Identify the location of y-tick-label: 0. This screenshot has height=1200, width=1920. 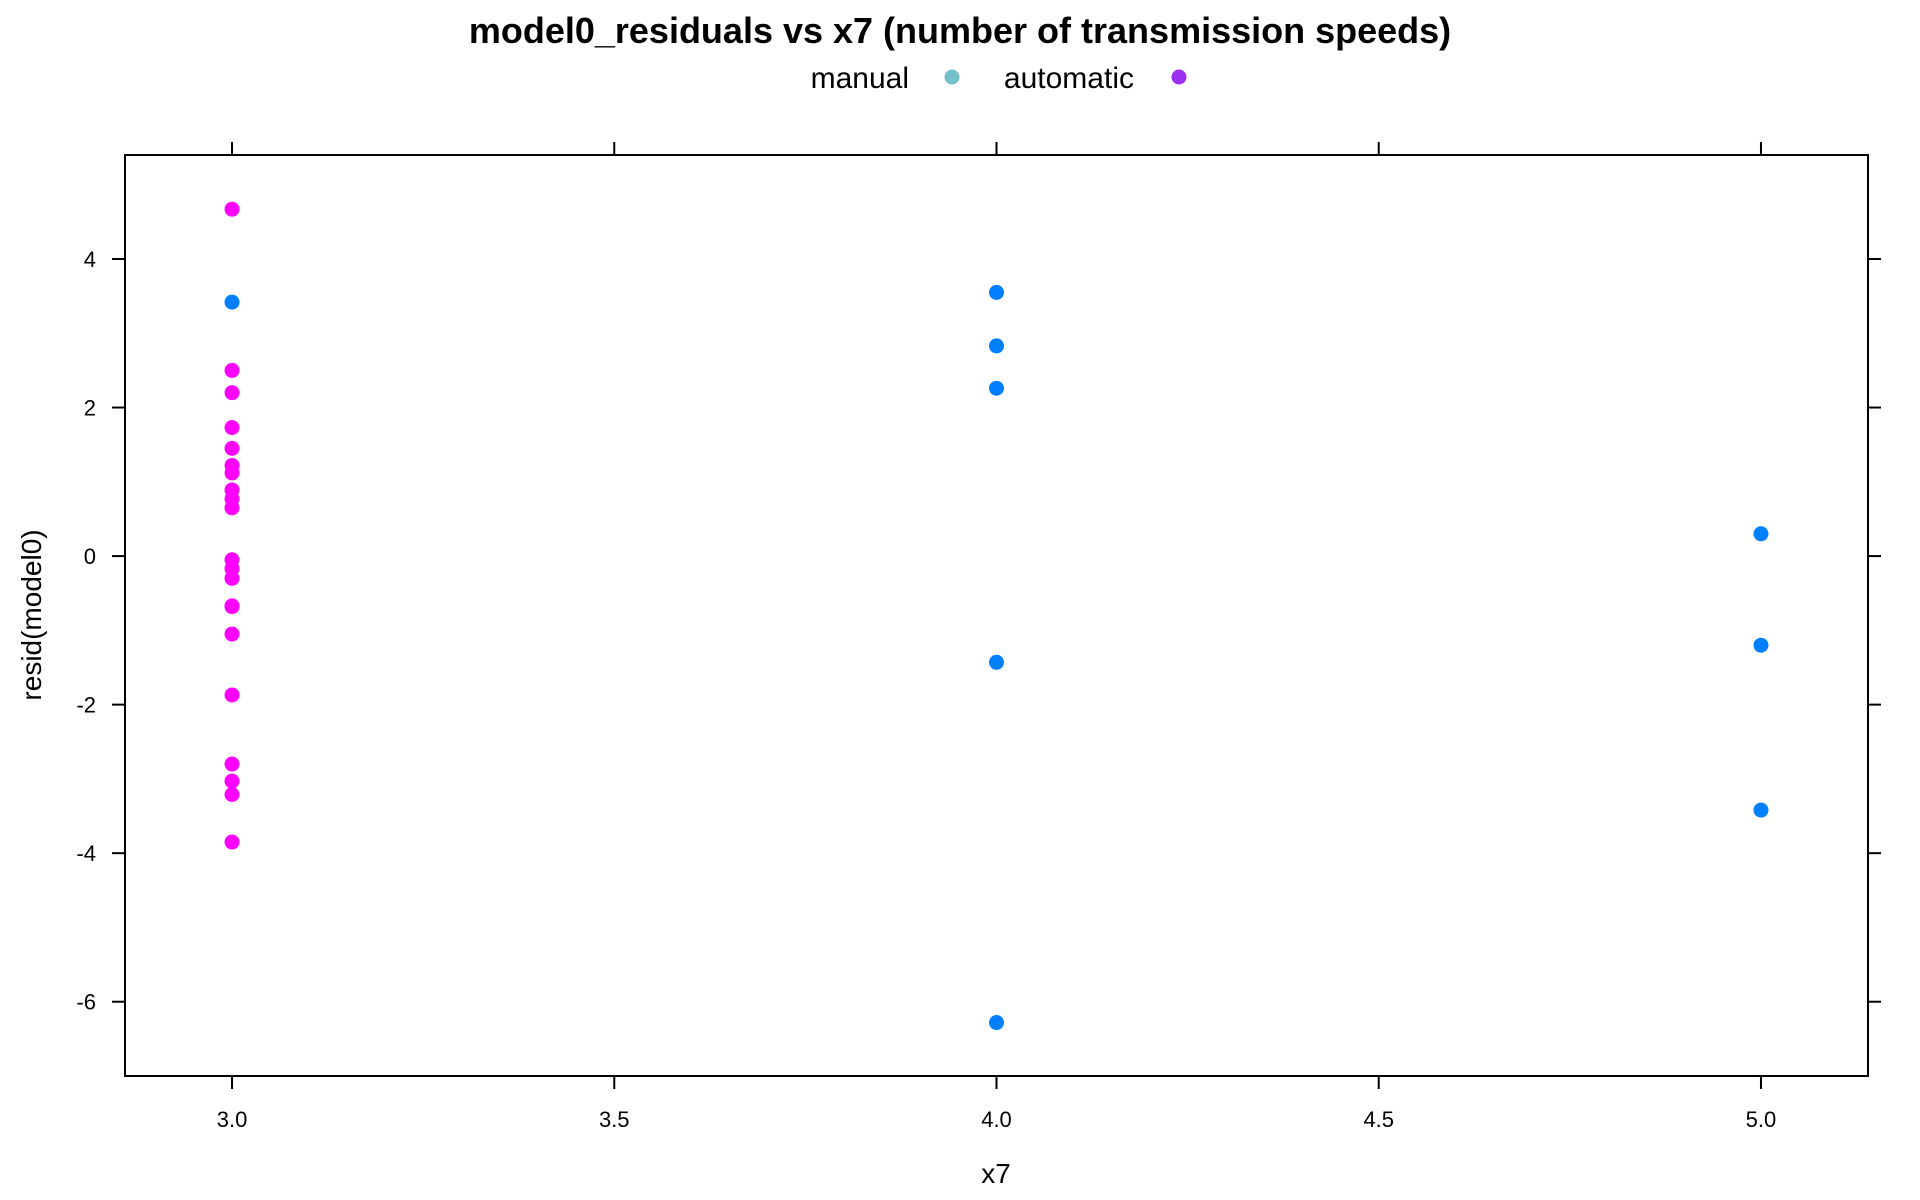
(90, 556).